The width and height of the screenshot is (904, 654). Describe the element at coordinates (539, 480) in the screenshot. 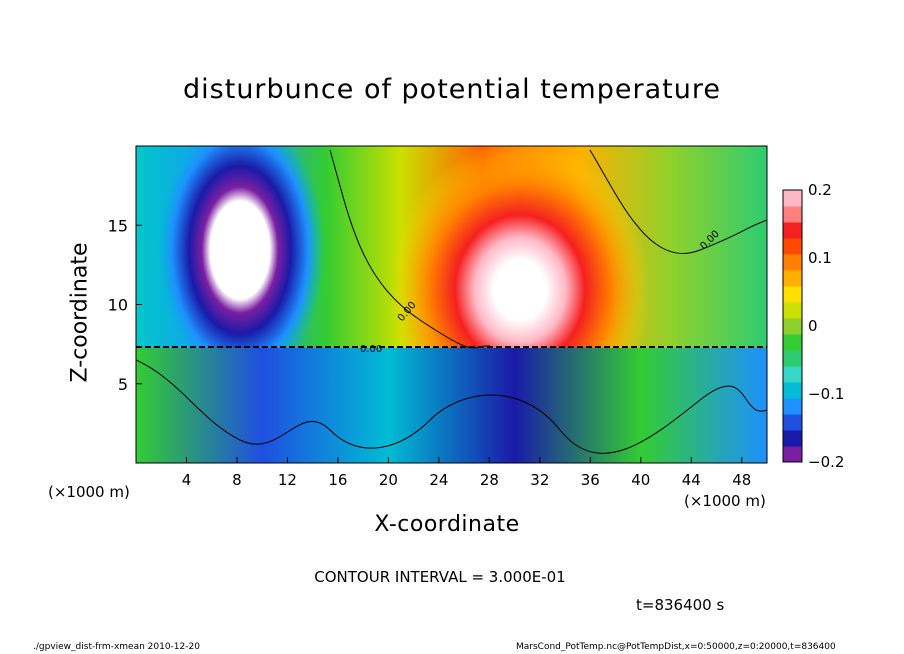

I see `x-tick-label: 32` at that location.